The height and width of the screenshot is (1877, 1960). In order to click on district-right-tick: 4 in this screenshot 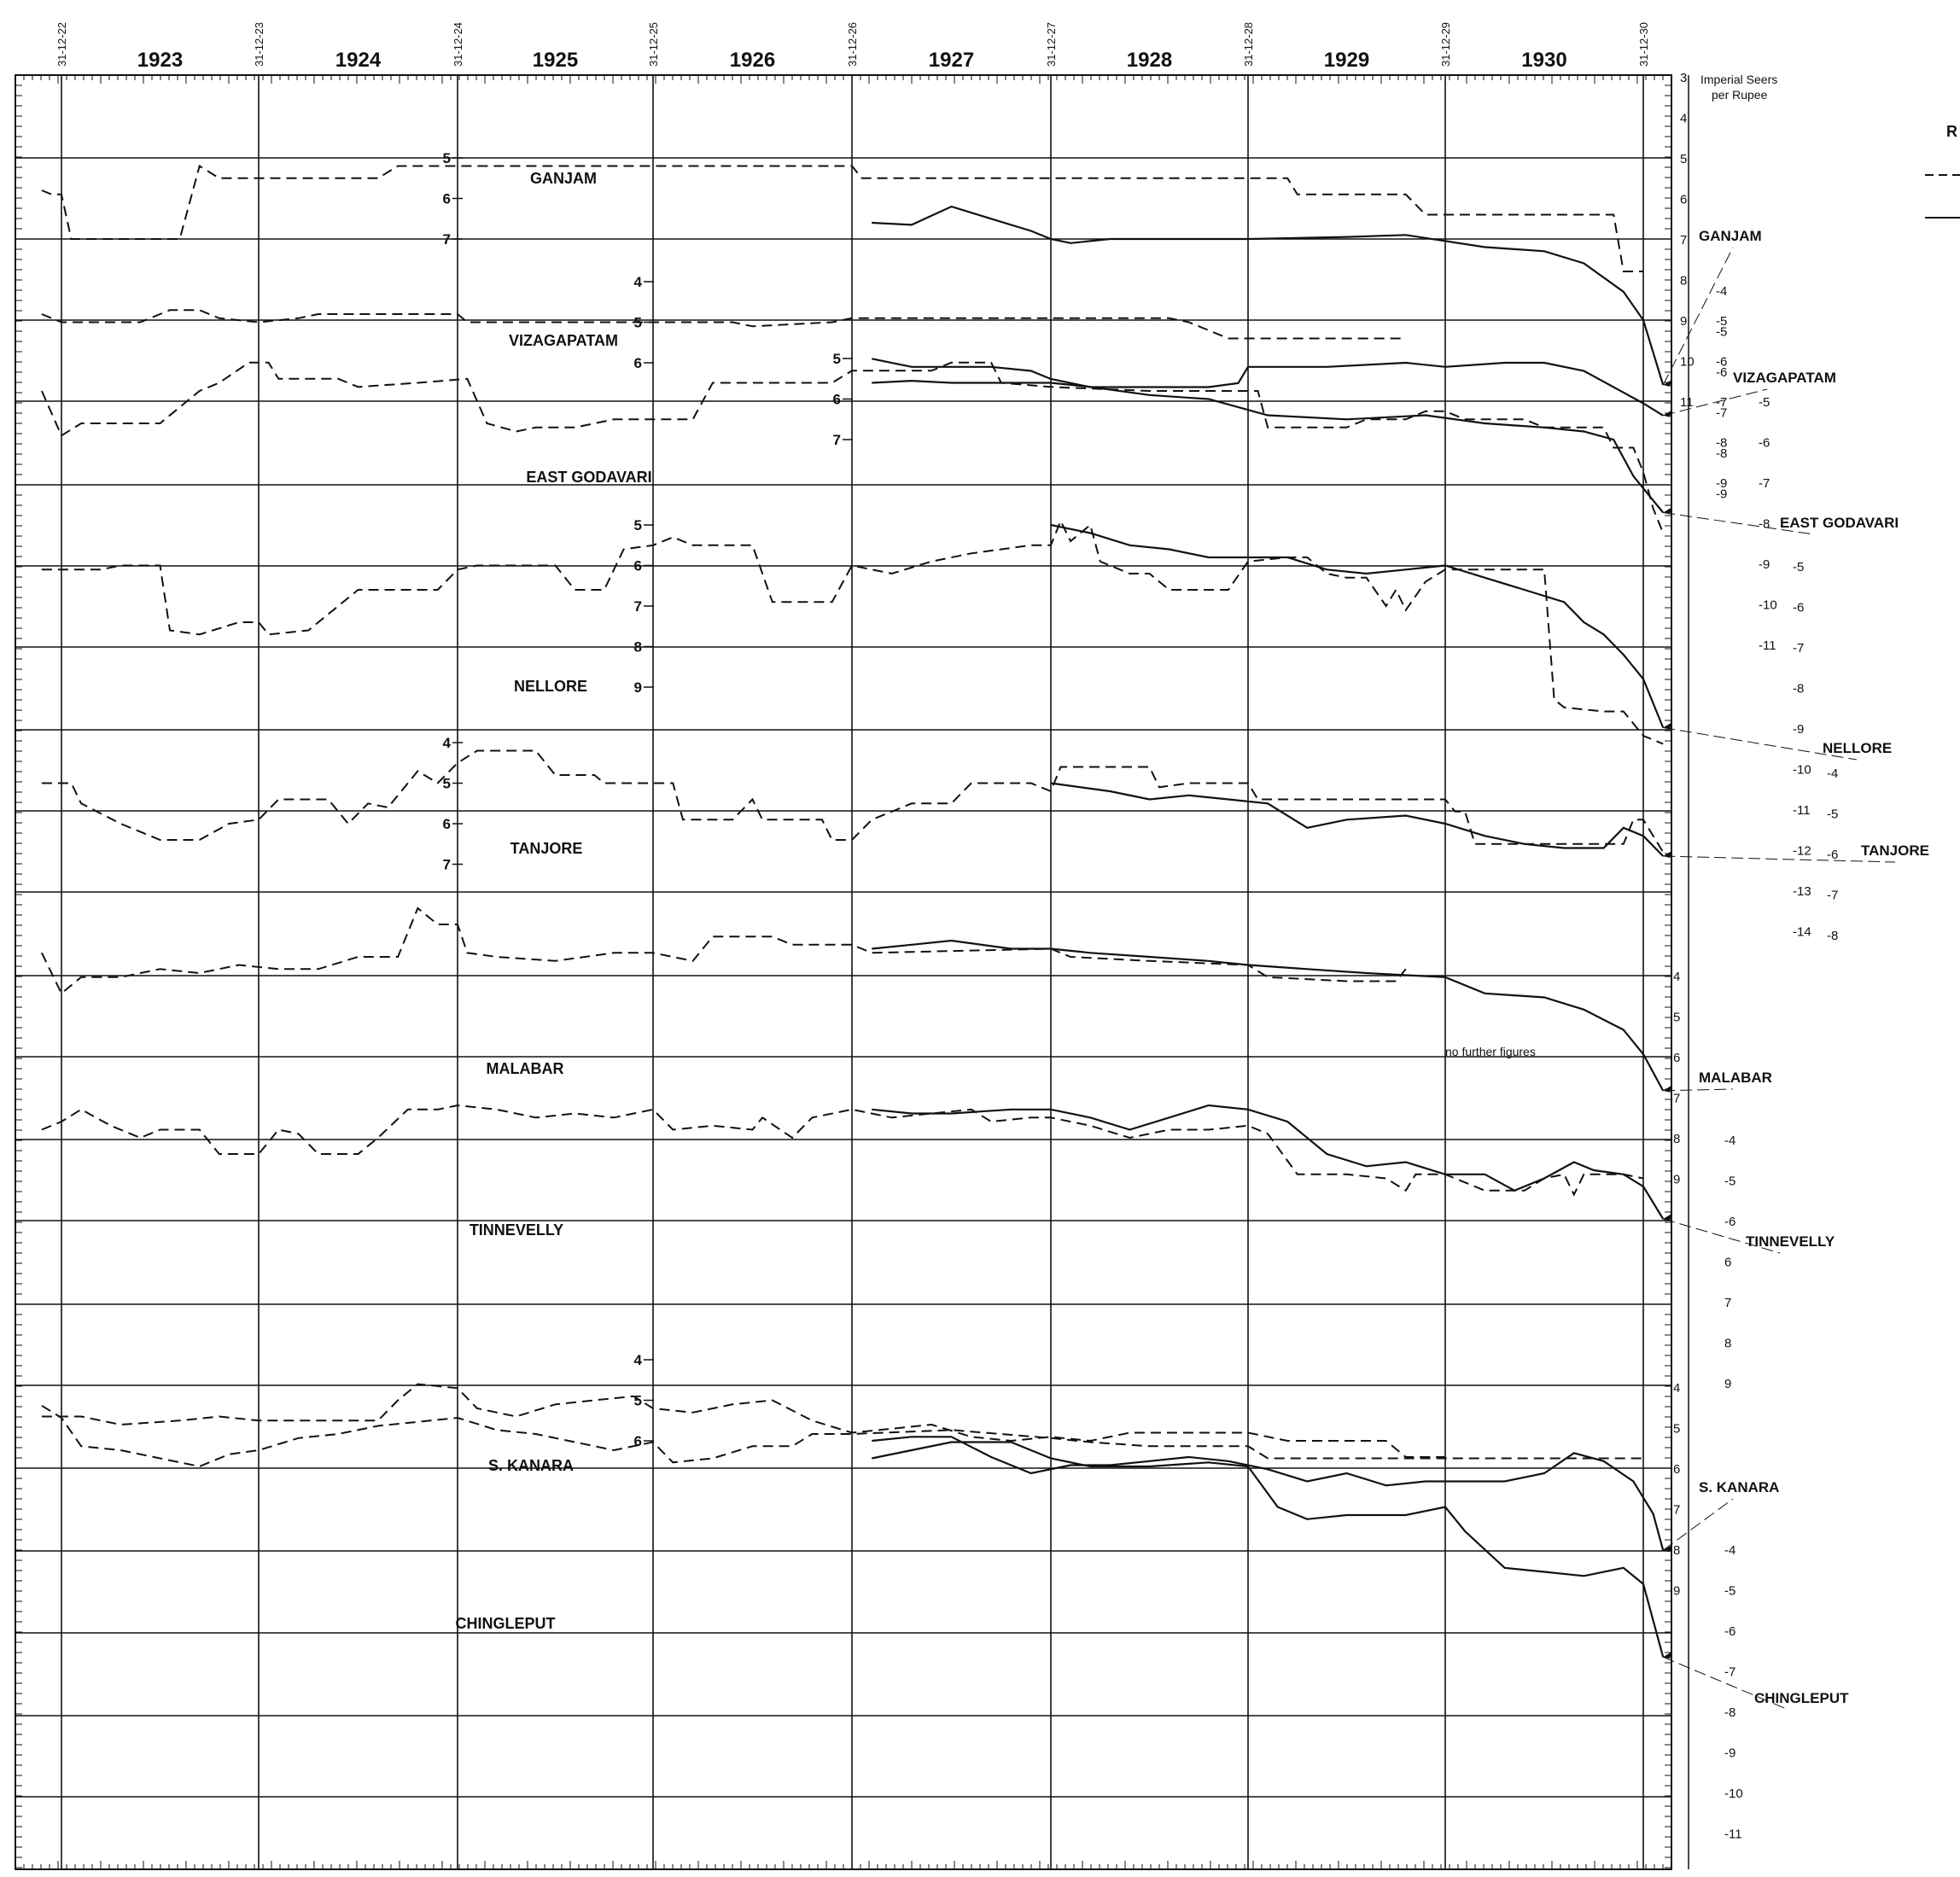, I will do `click(1676, 977)`.